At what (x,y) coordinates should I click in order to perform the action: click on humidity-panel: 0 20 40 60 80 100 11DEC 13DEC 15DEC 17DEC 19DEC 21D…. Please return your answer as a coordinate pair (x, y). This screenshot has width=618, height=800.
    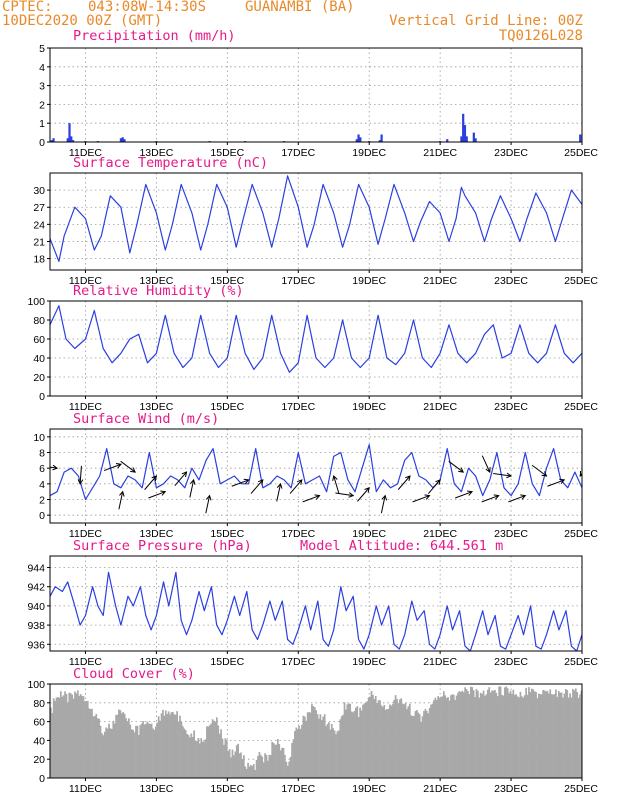
    Looking at the image, I should click on (312, 354).